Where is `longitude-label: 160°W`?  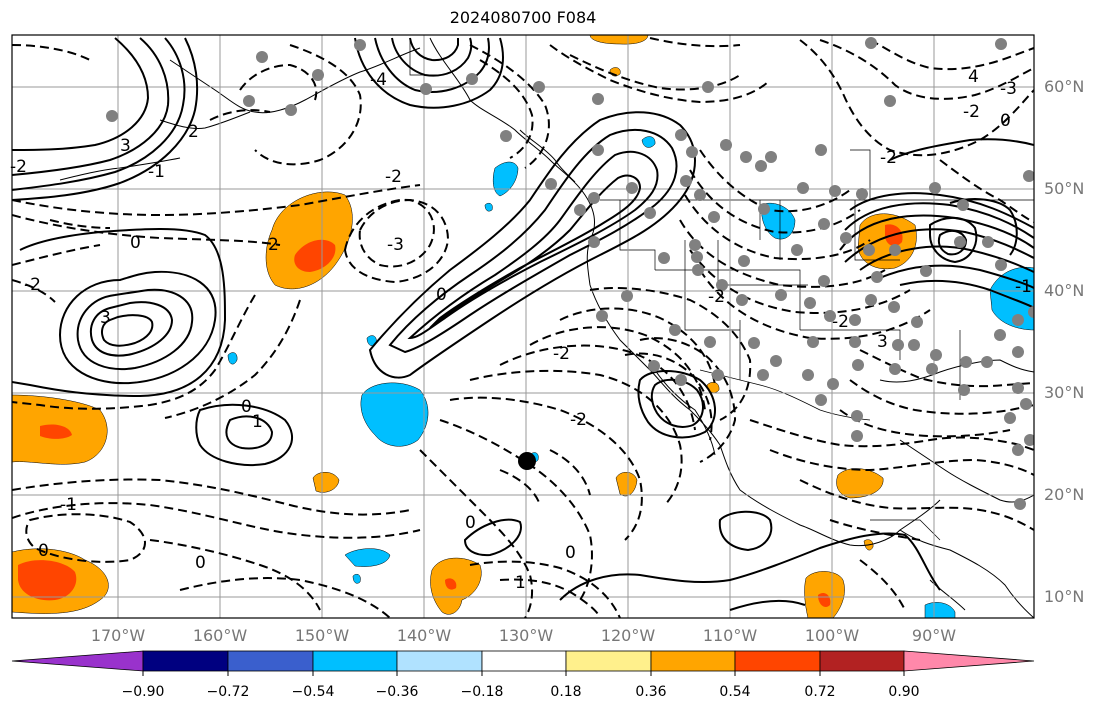 longitude-label: 160°W is located at coordinates (220, 635).